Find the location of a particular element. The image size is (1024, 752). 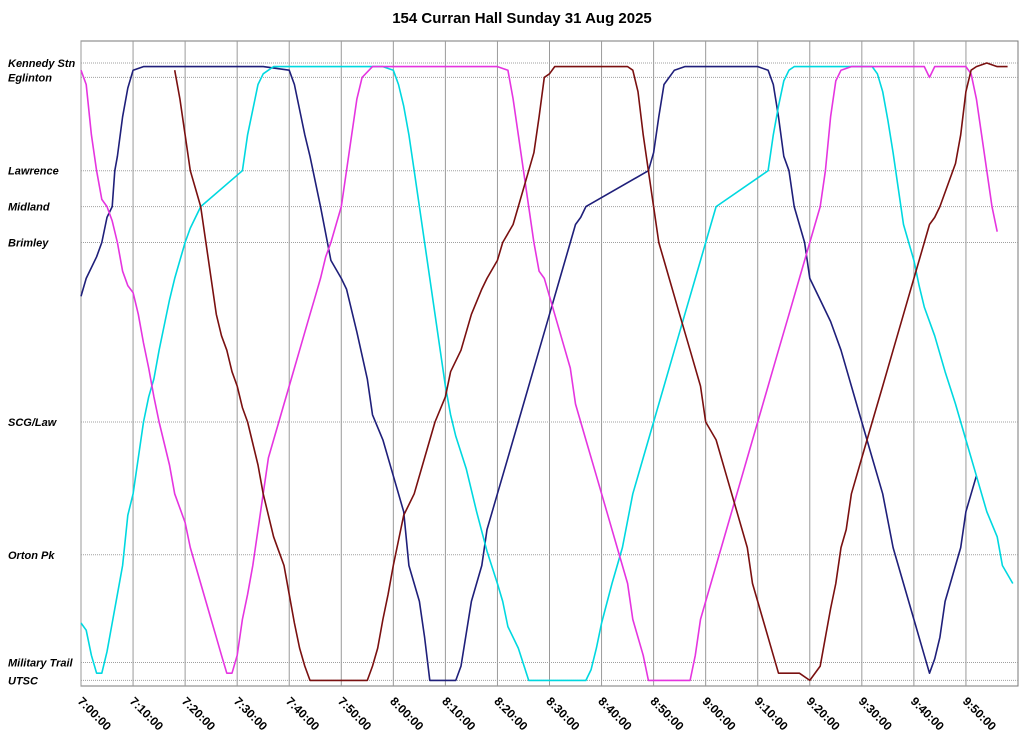

x-tick-label: 7:50:00 is located at coordinates (354, 713).